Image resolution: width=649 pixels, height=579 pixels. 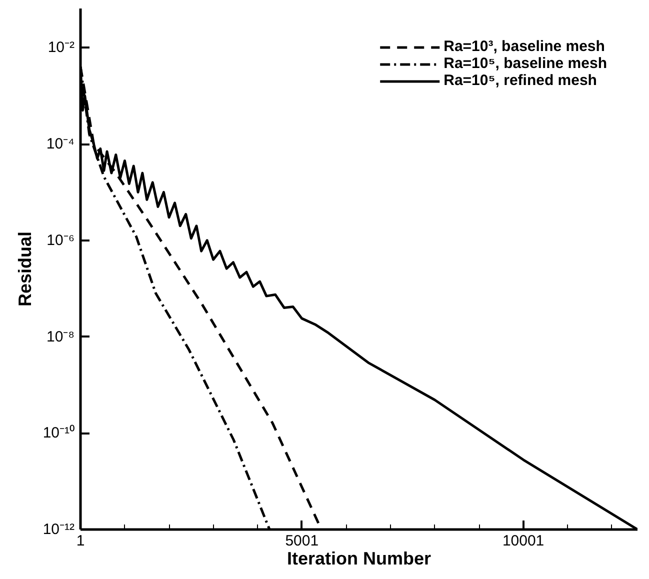 What do you see at coordinates (302, 541) in the screenshot?
I see `x-tick-label: 5001` at bounding box center [302, 541].